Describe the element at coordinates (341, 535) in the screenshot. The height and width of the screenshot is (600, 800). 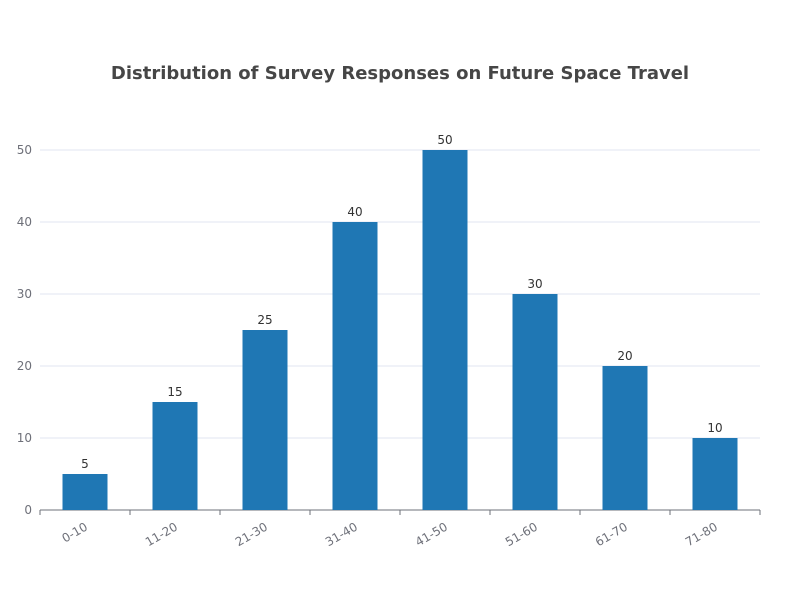
I see `x-tick-label: 31-40` at that location.